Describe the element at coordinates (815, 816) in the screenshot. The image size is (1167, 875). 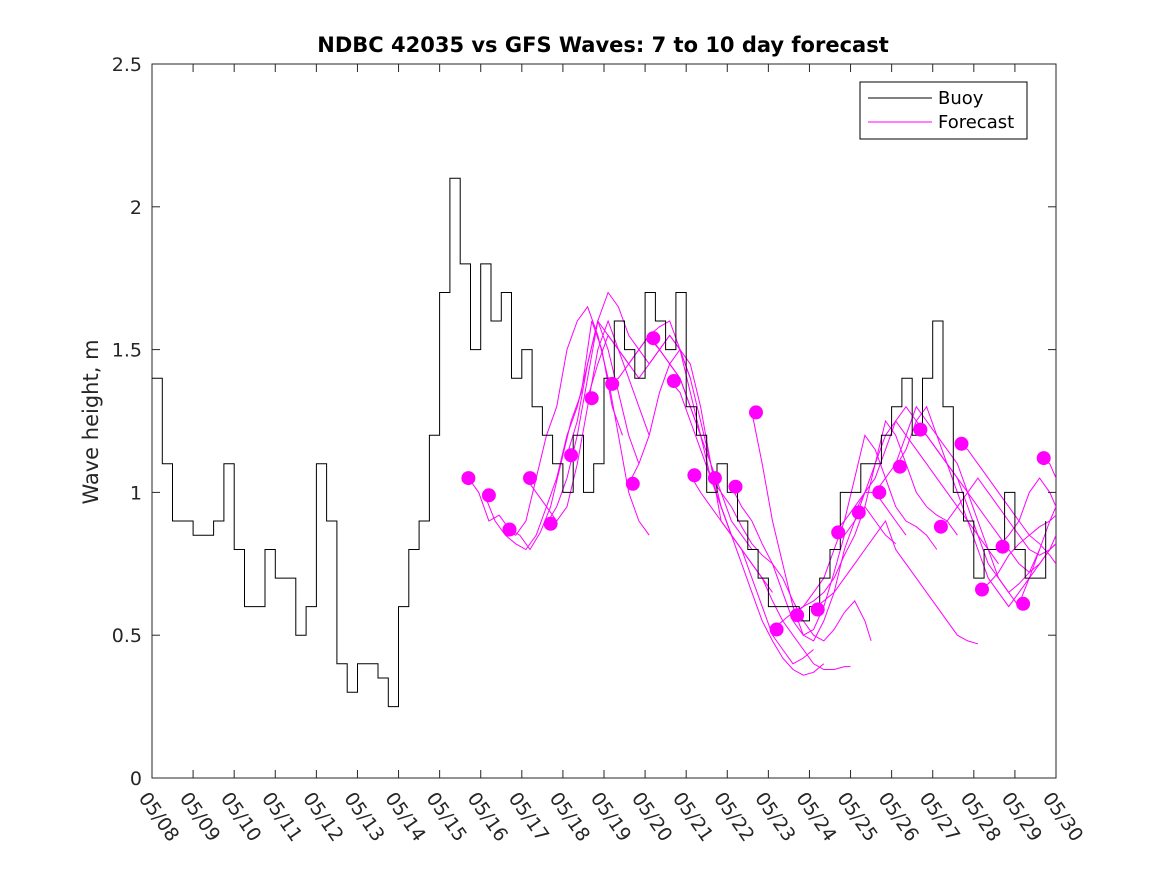
I see `x-tick-label: 05/24` at that location.